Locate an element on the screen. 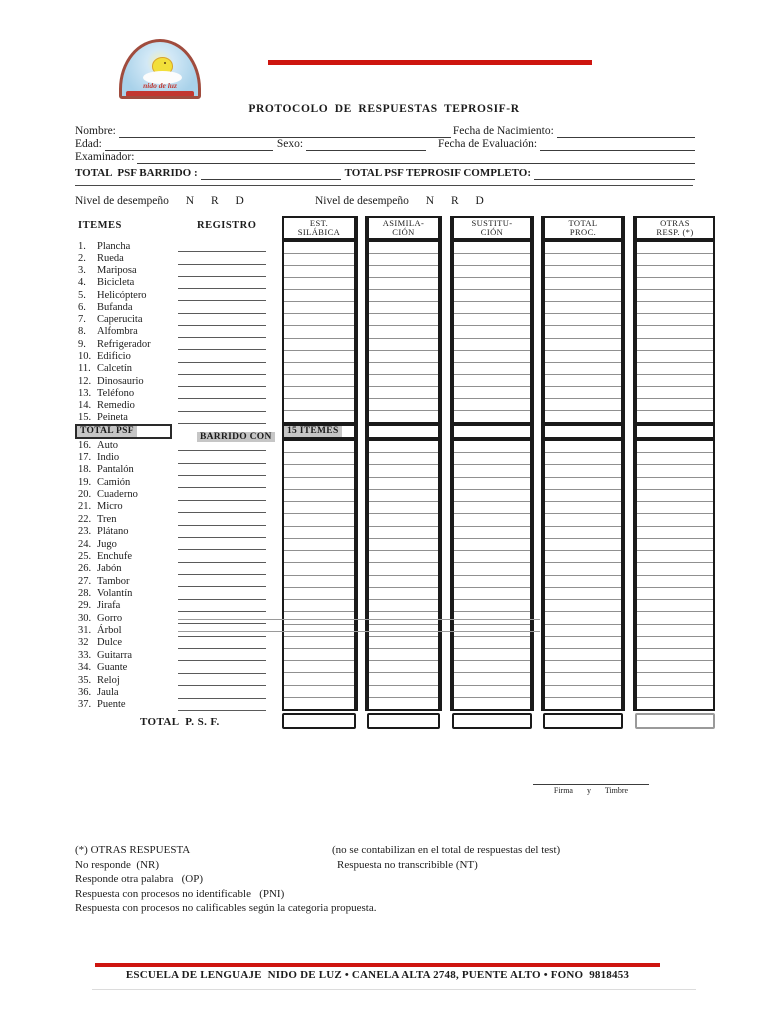 The height and width of the screenshot is (1024, 768). item-name: Árbol is located at coordinates (109, 631).